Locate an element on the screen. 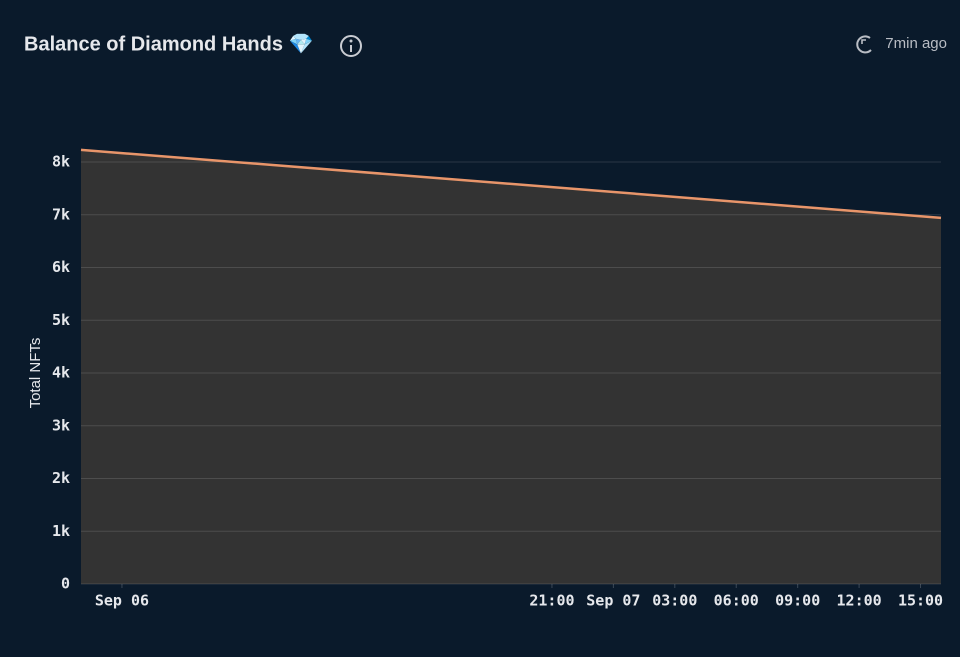 The width and height of the screenshot is (960, 657). y-tick-label: 5k is located at coordinates (61, 320).